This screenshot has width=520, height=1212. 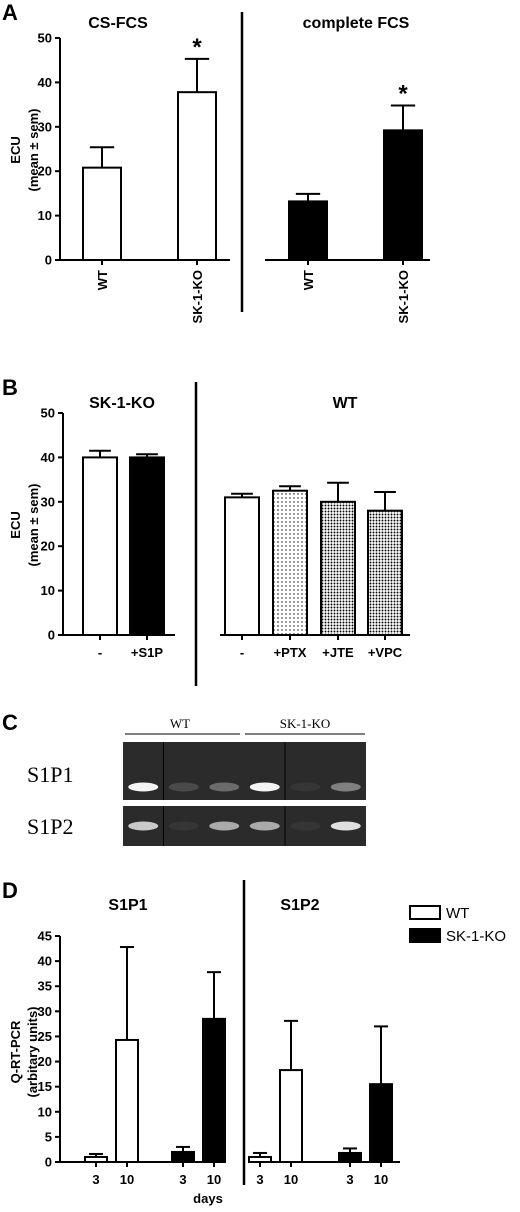 I want to click on panel-d-letter: D, so click(x=10, y=890).